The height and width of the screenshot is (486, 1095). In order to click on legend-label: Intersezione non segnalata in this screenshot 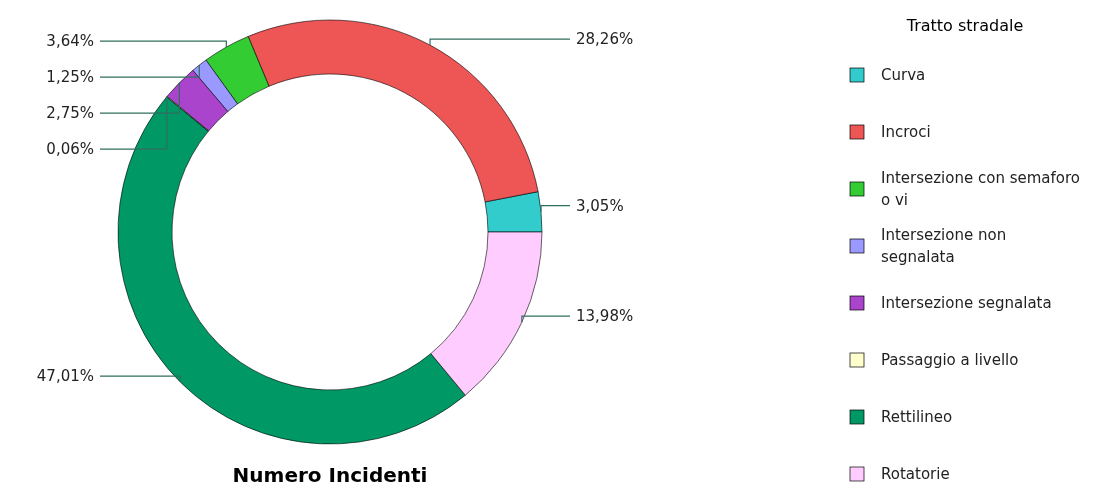, I will do `click(944, 246)`.